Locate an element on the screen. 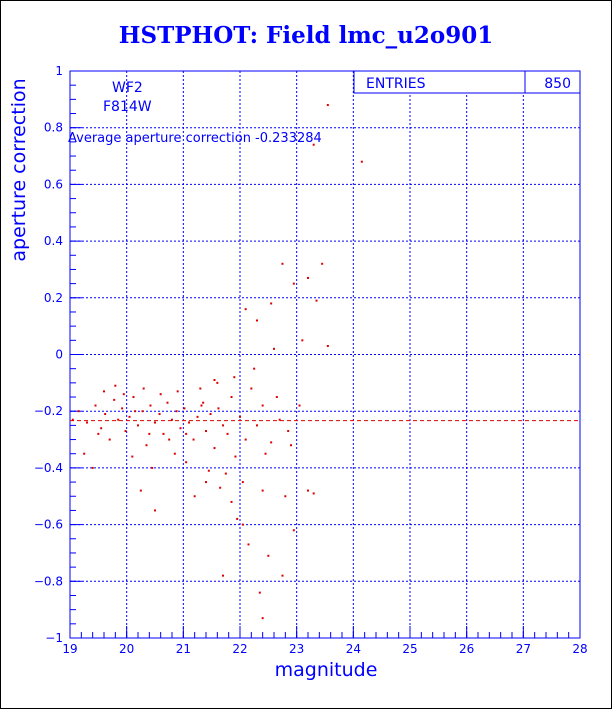 This screenshot has height=709, width=612. x-tick-label: 19 is located at coordinates (69, 649).